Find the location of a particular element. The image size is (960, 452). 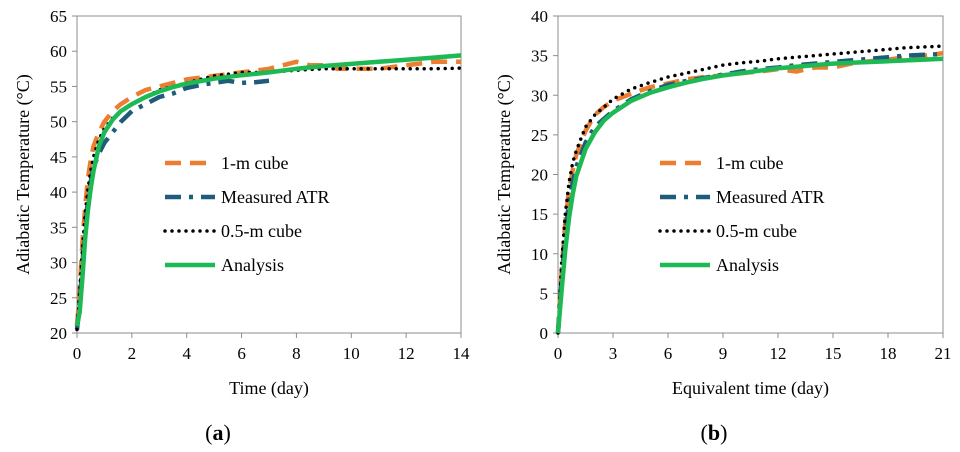

x-axis-label: Equivalent time (day) is located at coordinates (750, 388).